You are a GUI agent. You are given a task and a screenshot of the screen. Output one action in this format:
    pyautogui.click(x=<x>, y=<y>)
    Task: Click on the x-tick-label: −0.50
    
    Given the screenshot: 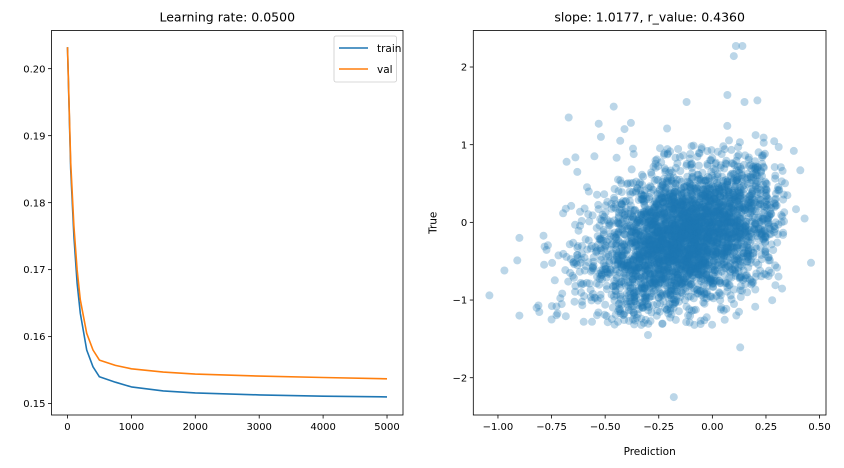 What is the action you would take?
    pyautogui.click(x=605, y=427)
    